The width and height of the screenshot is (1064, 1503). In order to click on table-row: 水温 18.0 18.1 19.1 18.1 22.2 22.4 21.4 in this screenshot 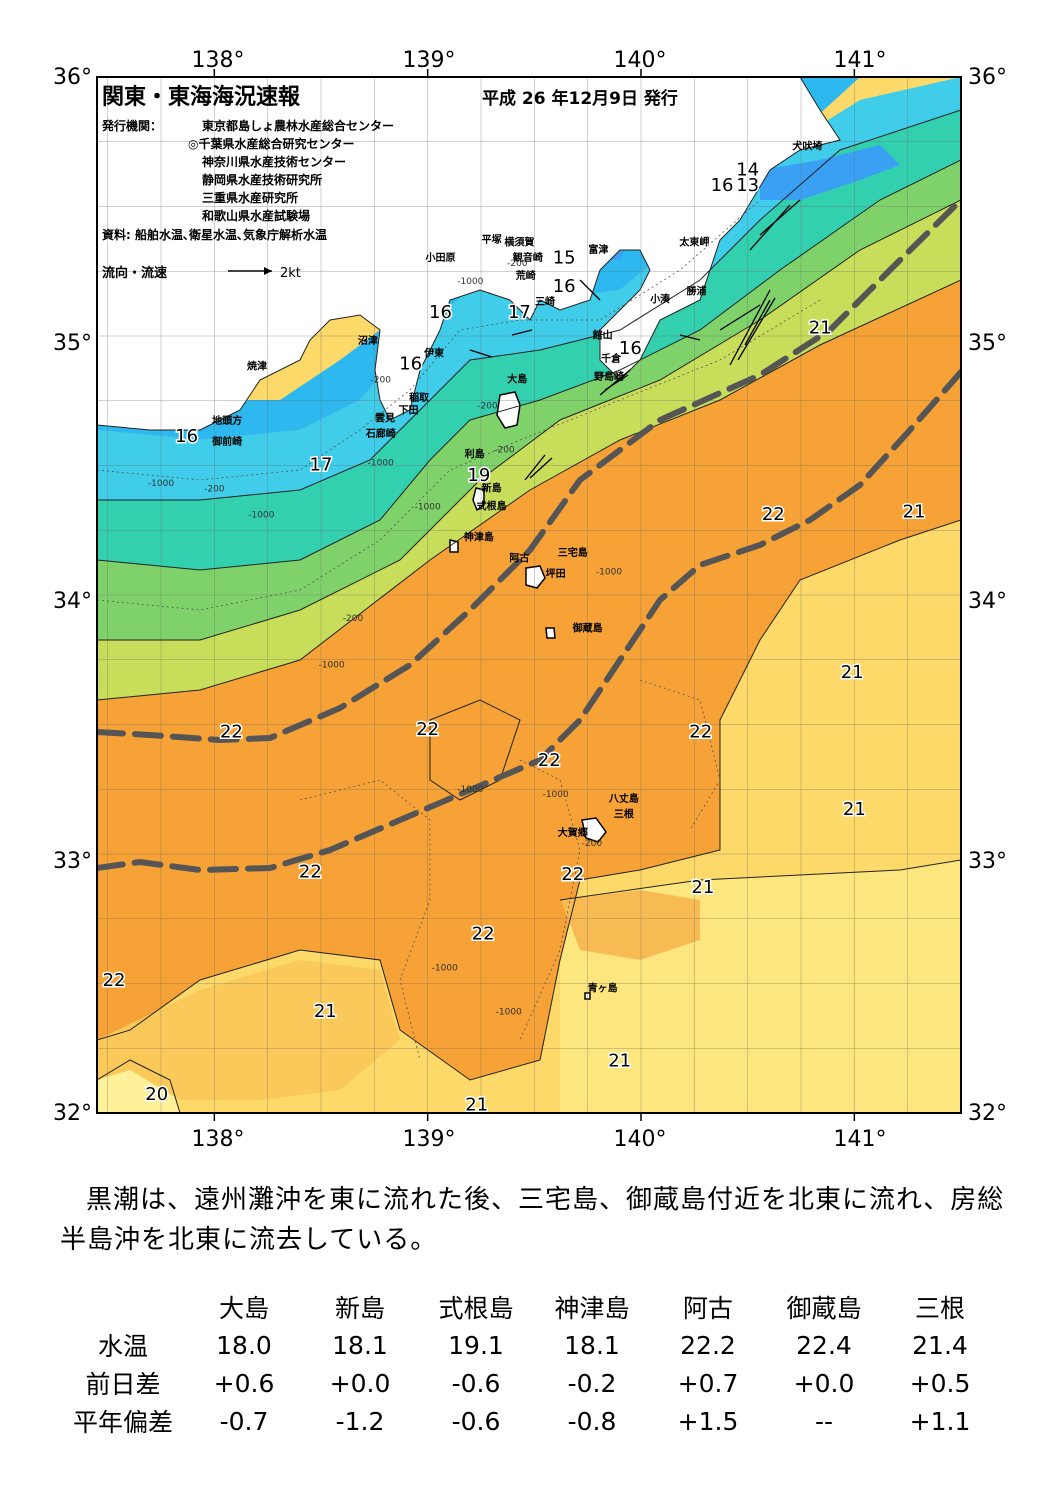, I will do `click(529, 1345)`.